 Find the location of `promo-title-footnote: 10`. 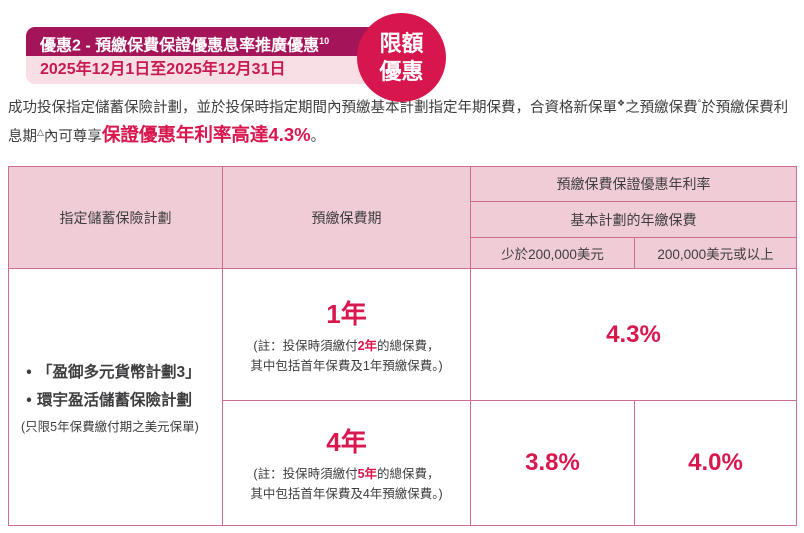

promo-title-footnote: 10 is located at coordinates (324, 41).